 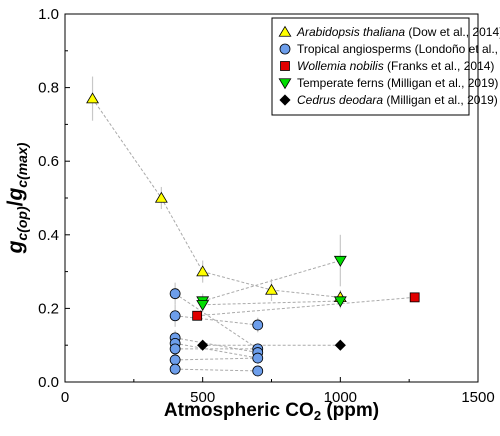 I want to click on y-axis-title-sub1: c(op), so click(x=22, y=223).